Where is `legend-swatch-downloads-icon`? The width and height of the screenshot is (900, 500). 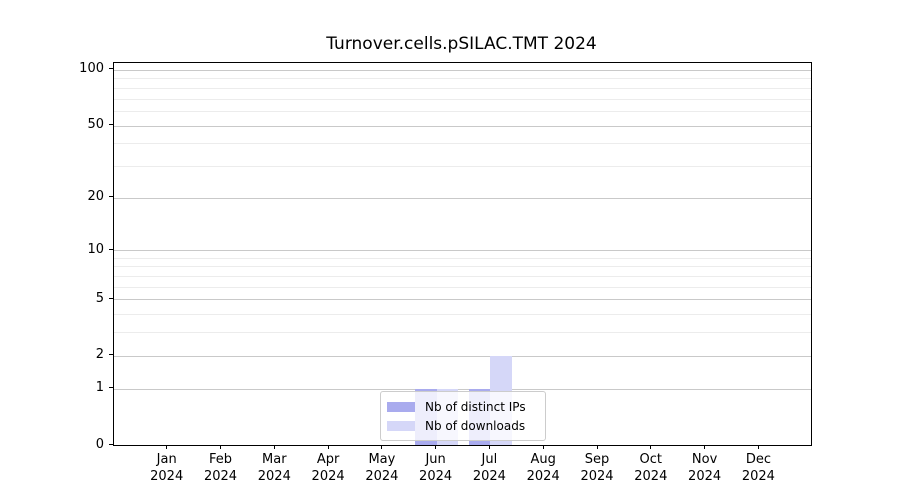
legend-swatch-downloads-icon is located at coordinates (401, 425).